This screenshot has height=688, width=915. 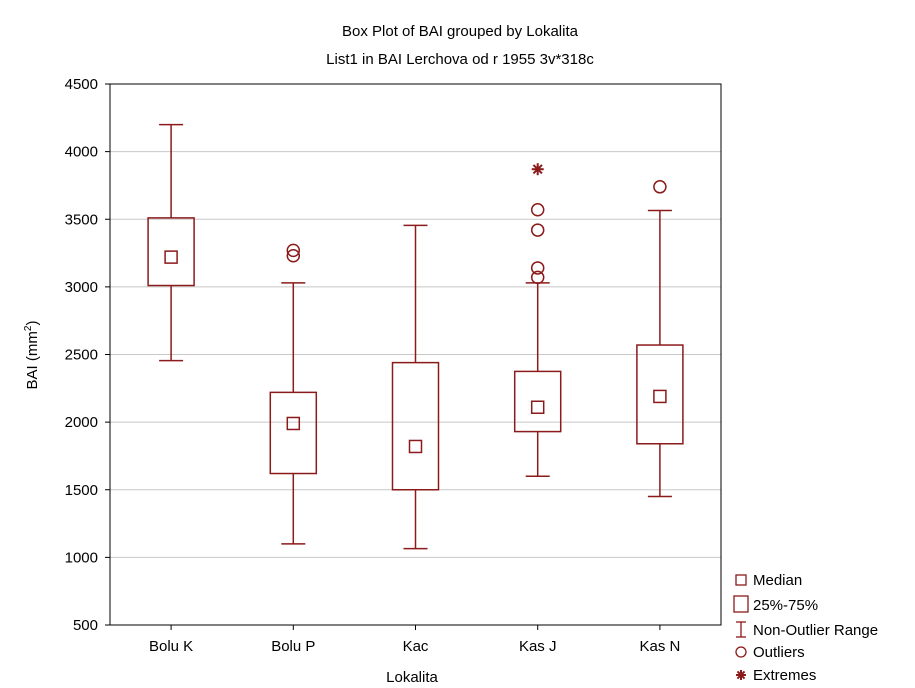 What do you see at coordinates (779, 652) in the screenshot?
I see `legend-label: Outliers` at bounding box center [779, 652].